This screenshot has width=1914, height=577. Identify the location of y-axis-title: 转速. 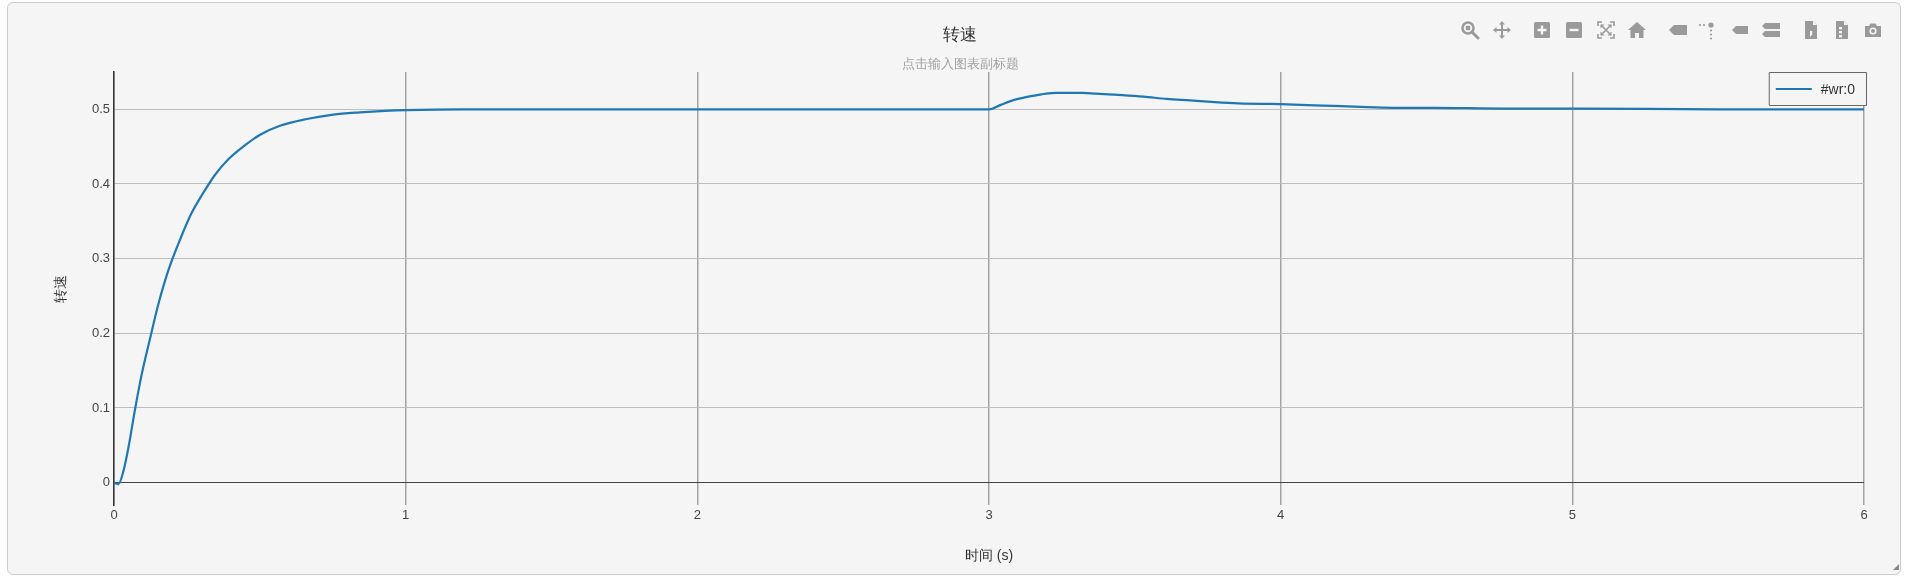
(60, 288).